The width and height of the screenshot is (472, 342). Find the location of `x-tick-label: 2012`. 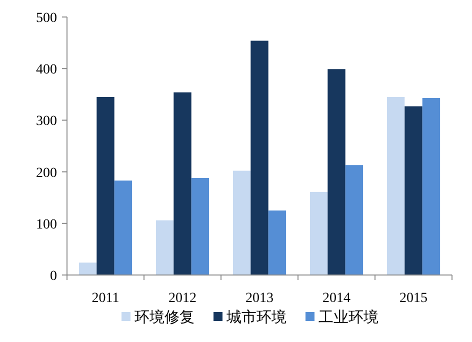

x-tick-label: 2012 is located at coordinates (182, 298).